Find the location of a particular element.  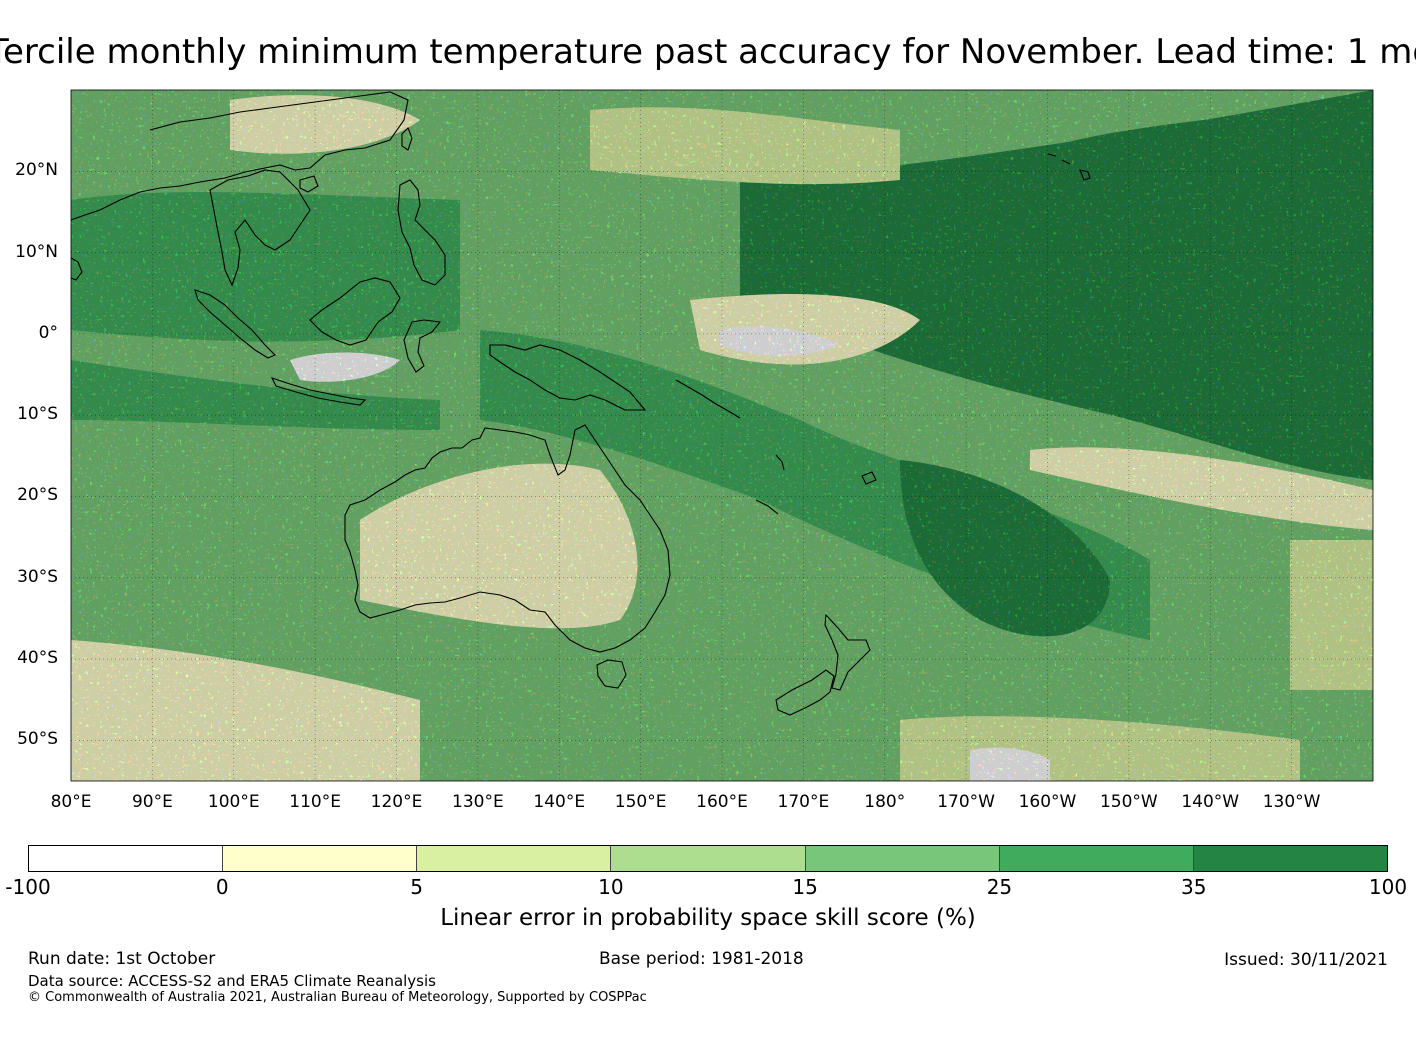

longitude-tick-label: 140°W is located at coordinates (1210, 802).